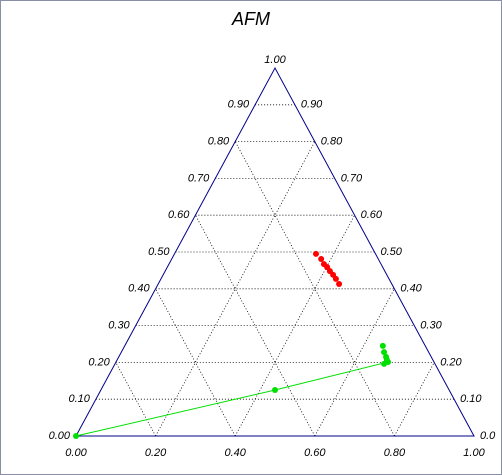 Image resolution: width=502 pixels, height=475 pixels. What do you see at coordinates (471, 399) in the screenshot?
I see `right-tick-label: 0.10` at bounding box center [471, 399].